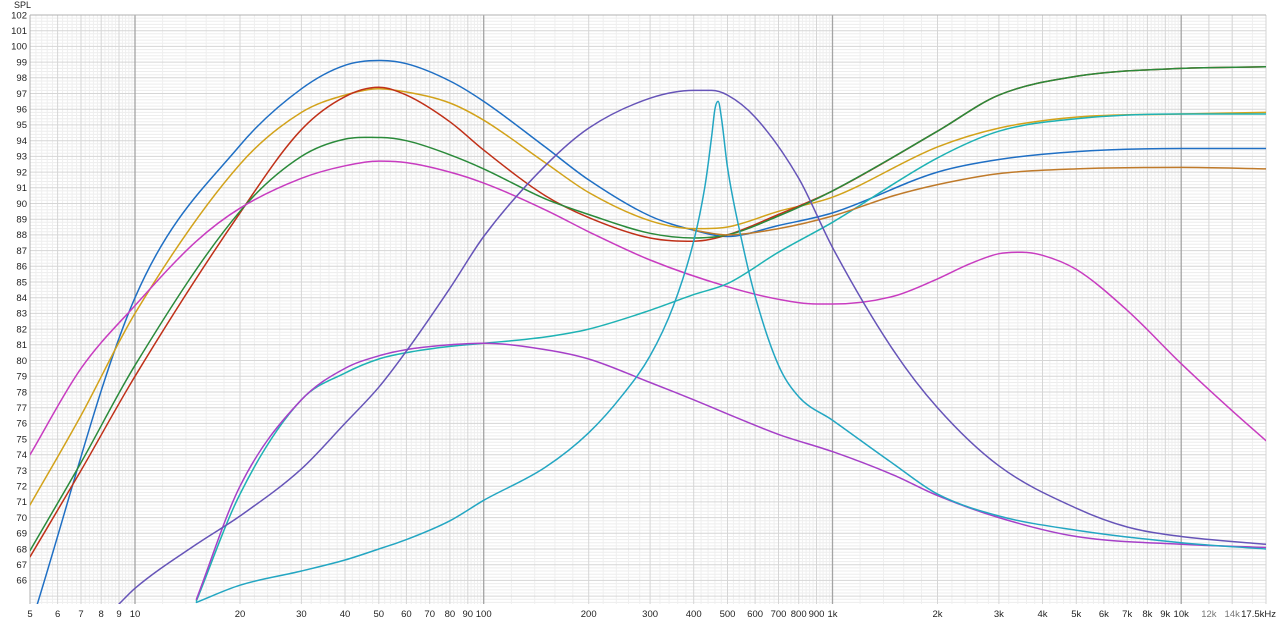 This screenshot has height=621, width=1280. What do you see at coordinates (728, 614) in the screenshot?
I see `x-tick-label: 500` at bounding box center [728, 614].